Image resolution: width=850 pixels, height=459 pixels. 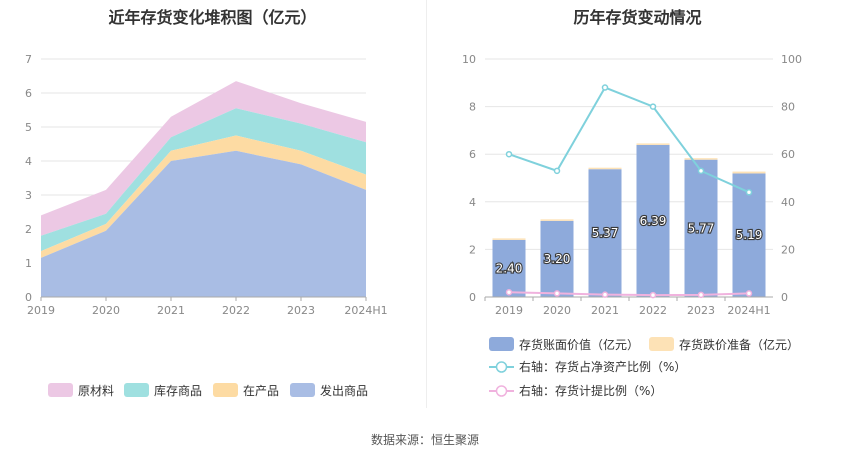 I want to click on right-y-tick-label: 100, so click(x=791, y=59).